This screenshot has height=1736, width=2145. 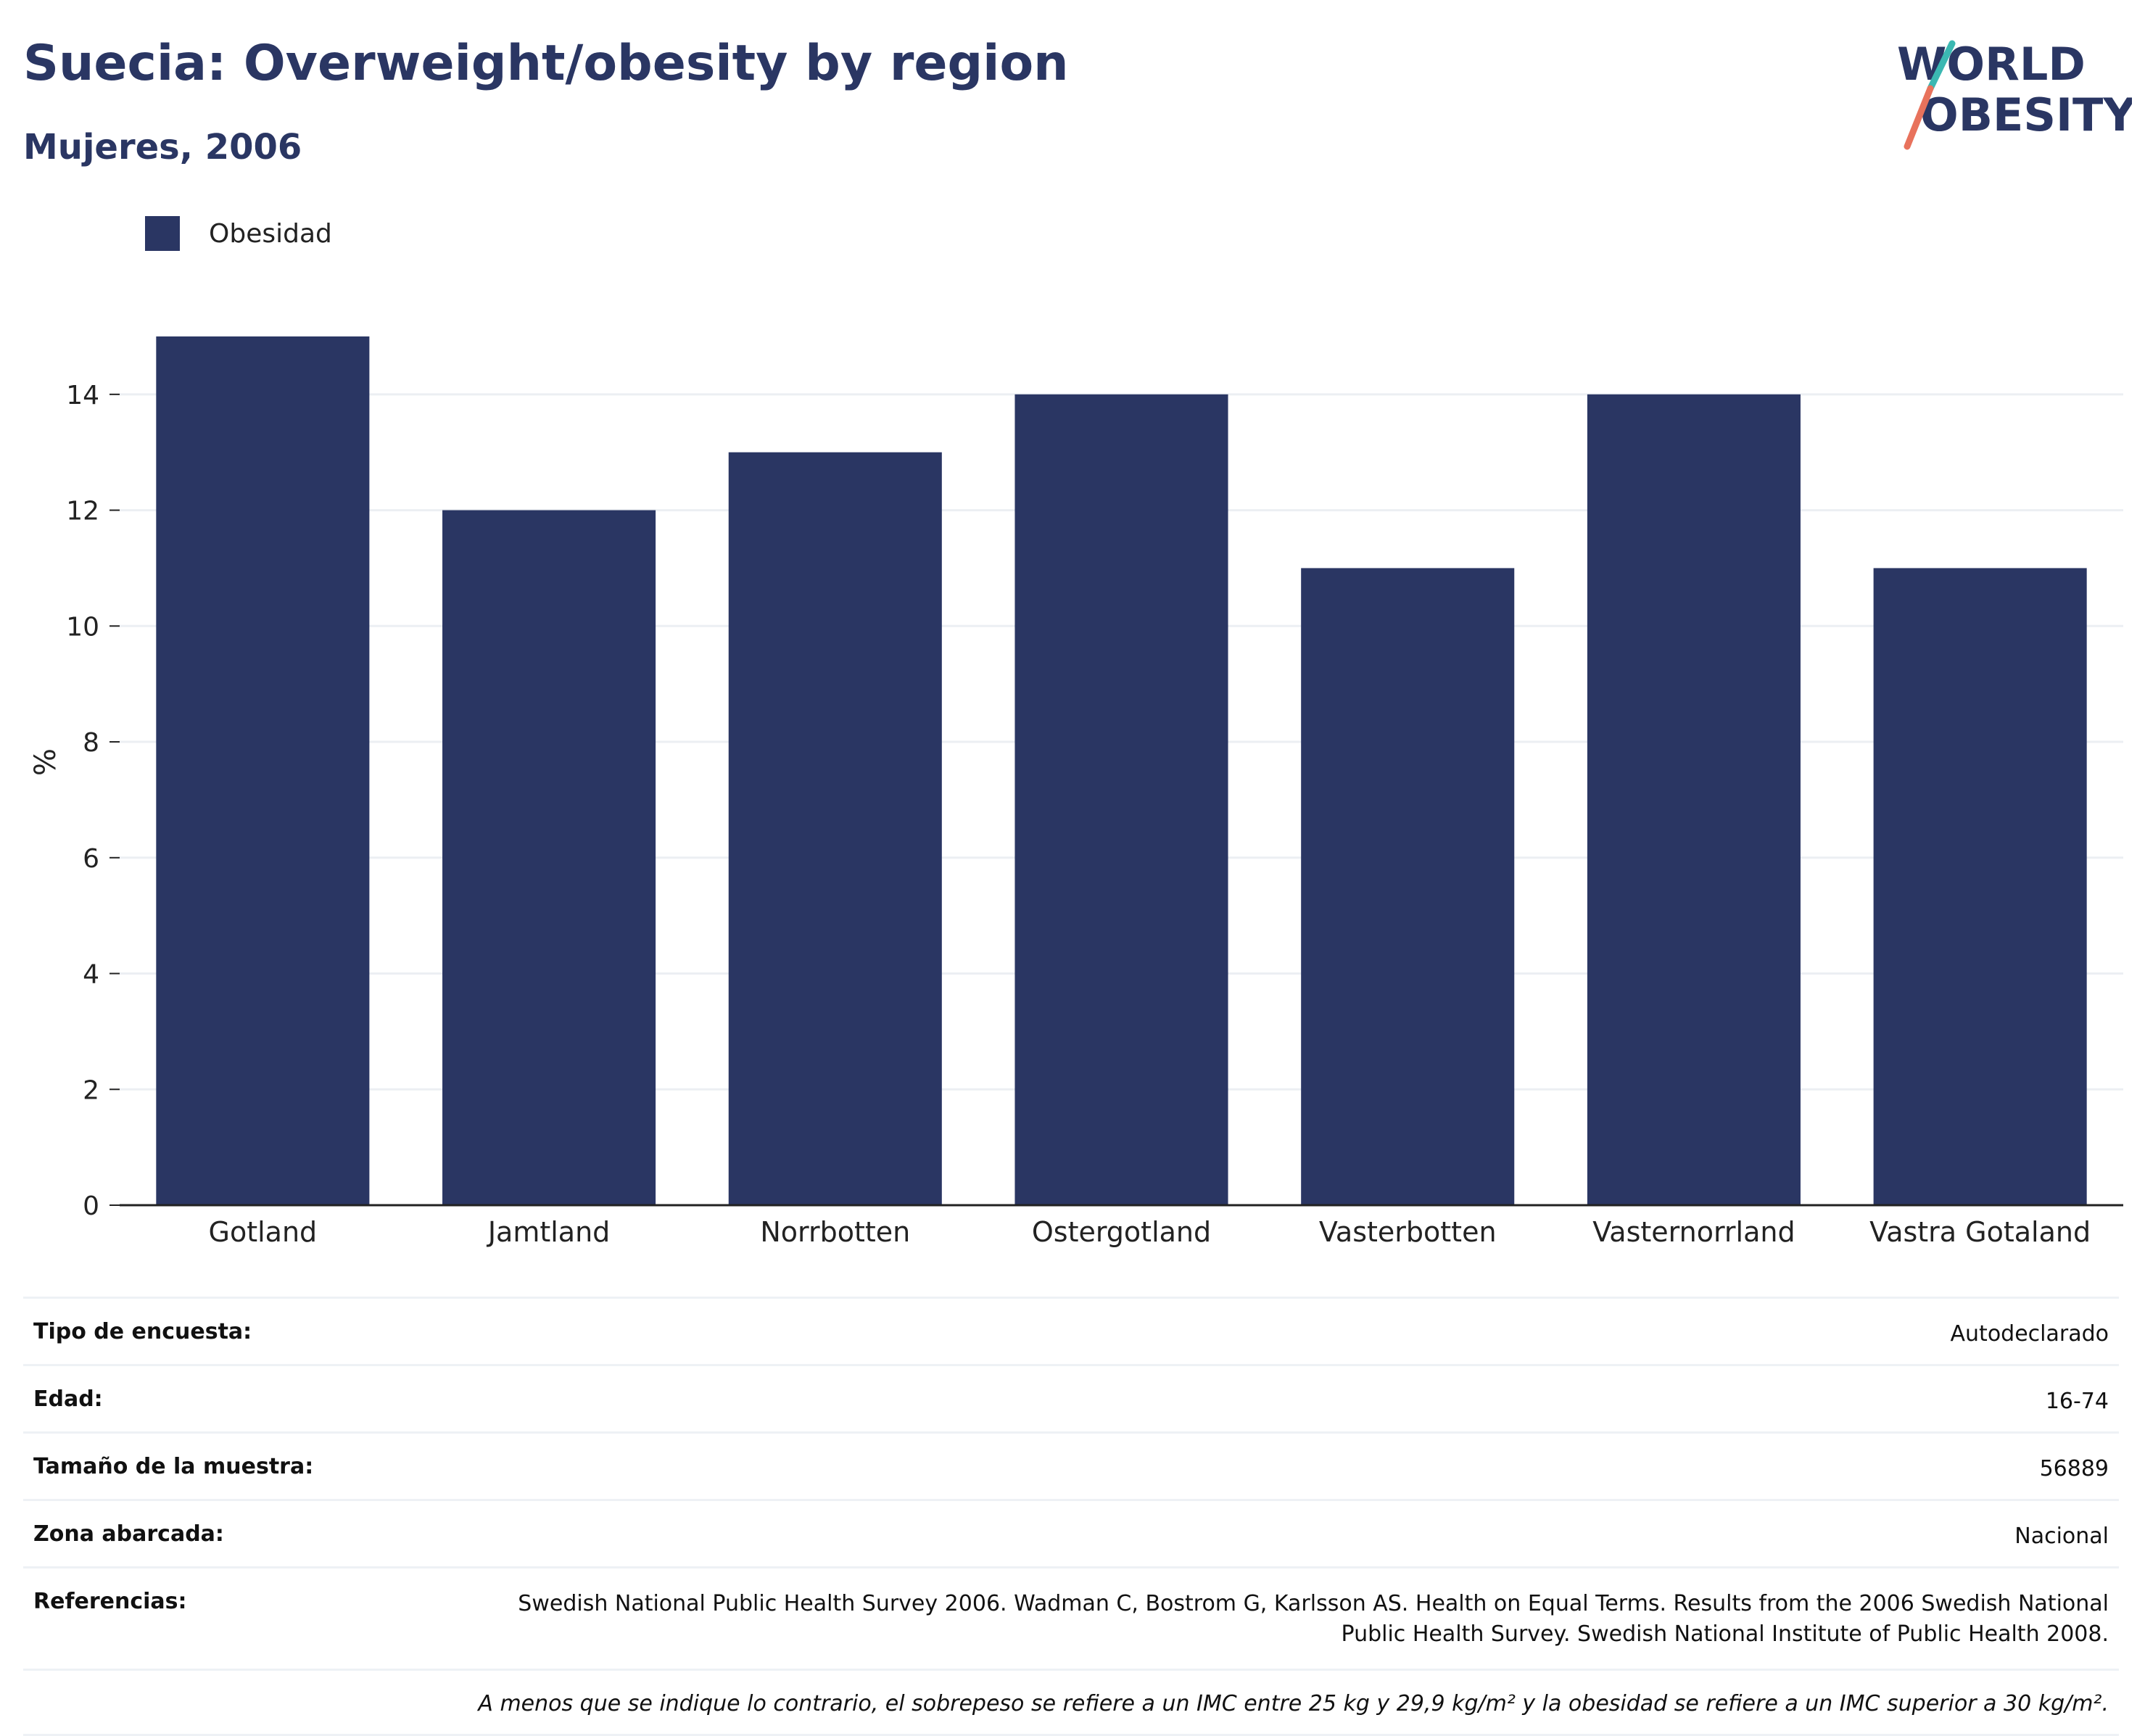 I want to click on y-tick-label: 6, so click(x=91, y=859).